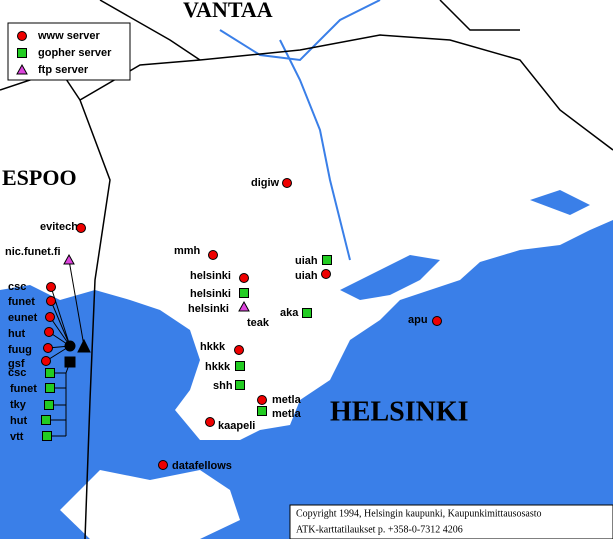  Describe the element at coordinates (399, 411) in the screenshot. I see `region-label: HELSINKI` at that location.